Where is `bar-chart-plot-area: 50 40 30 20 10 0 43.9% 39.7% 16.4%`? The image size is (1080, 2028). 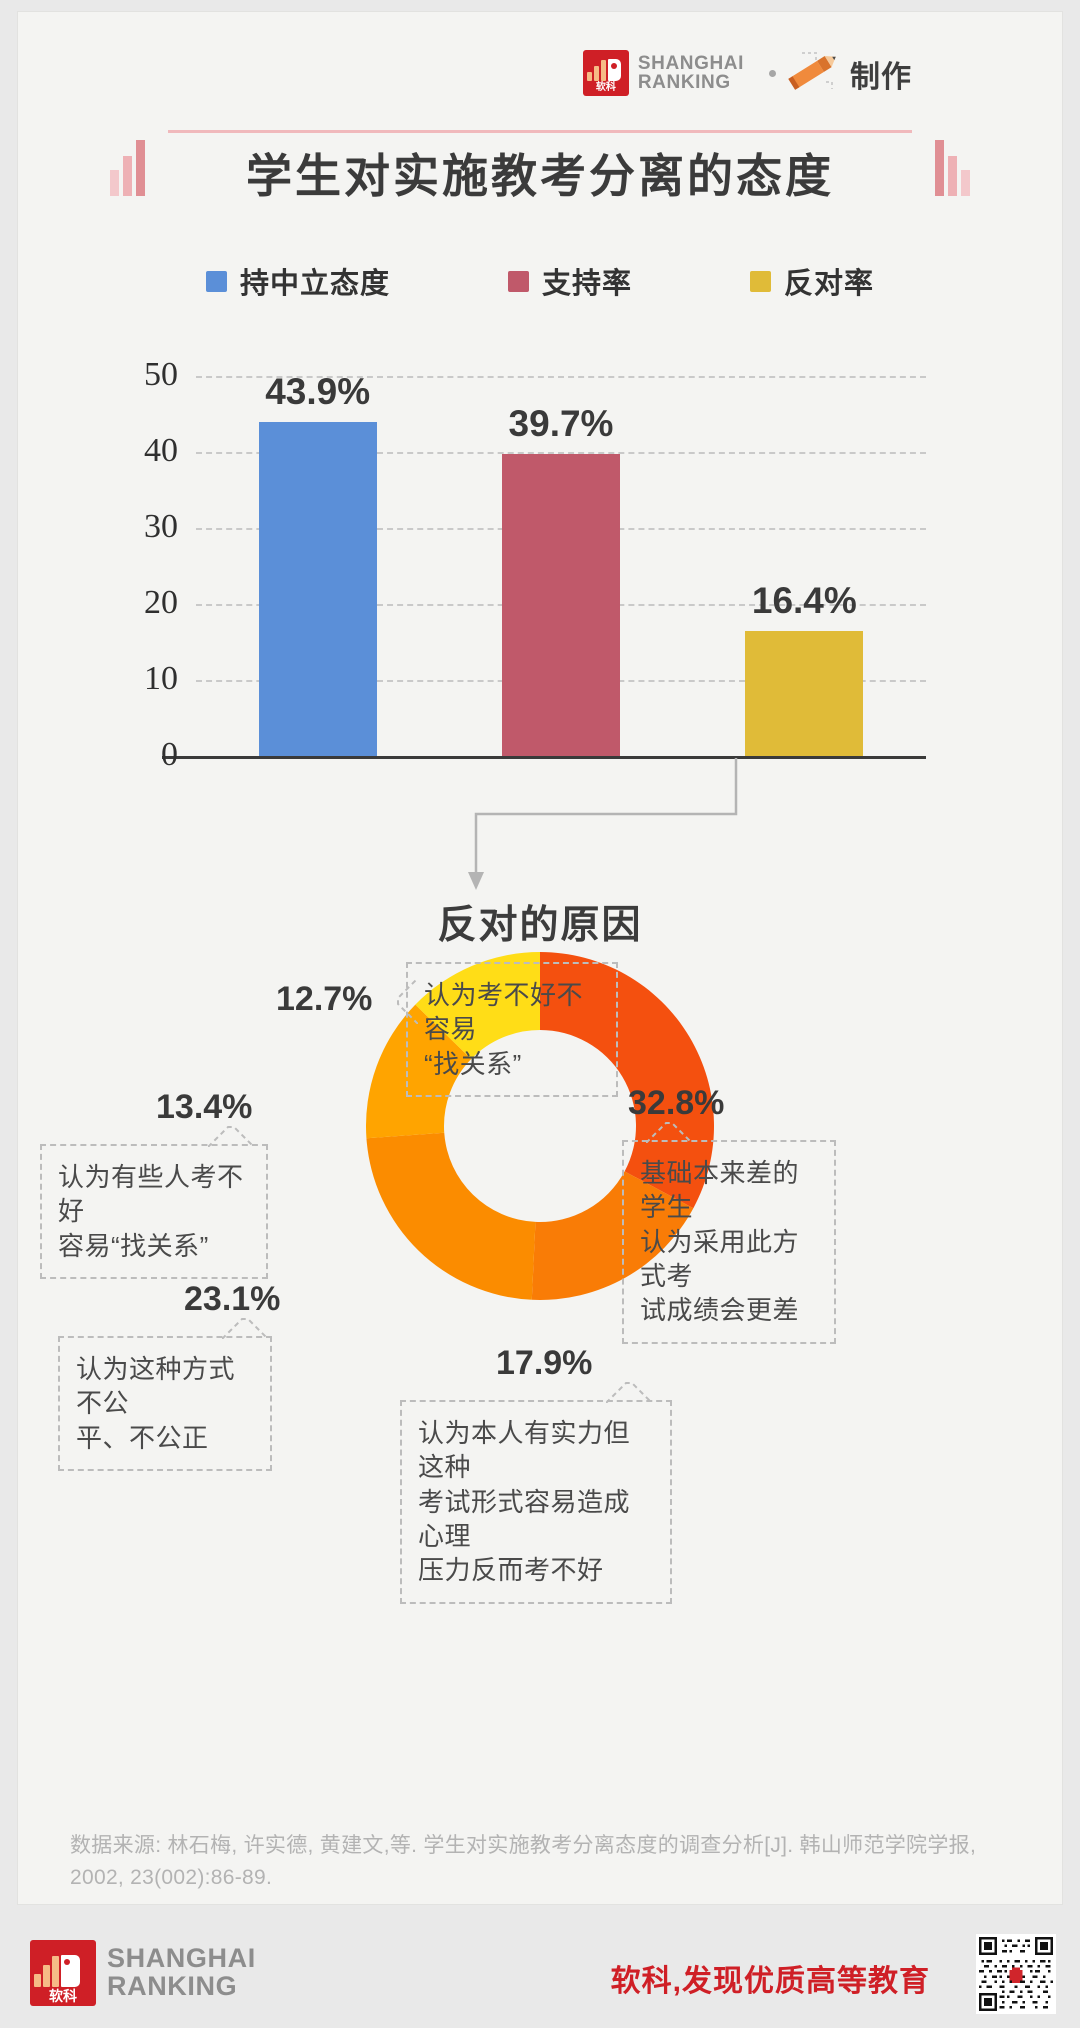
bar-chart-plot-area: 50 40 30 20 10 0 43.9% 39.7% 16.4% is located at coordinates (535, 564).